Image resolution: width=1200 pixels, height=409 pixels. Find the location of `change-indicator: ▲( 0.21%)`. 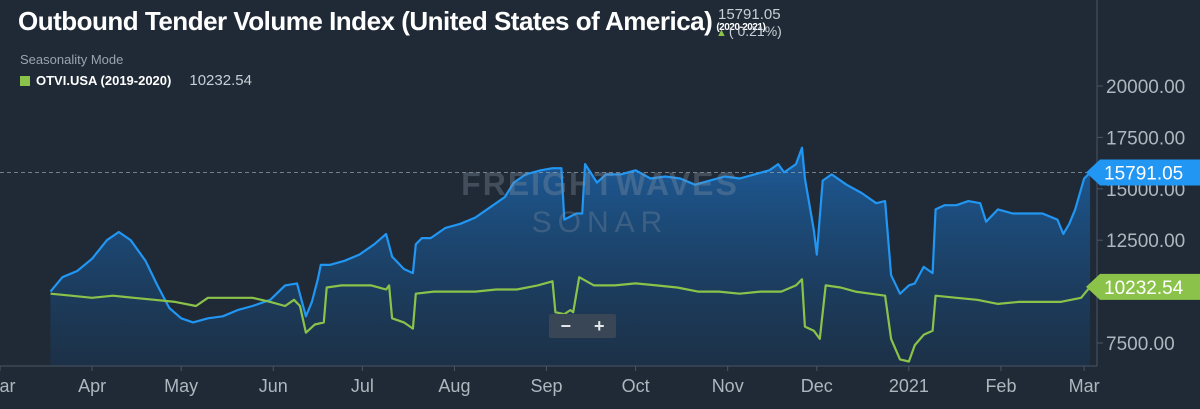

change-indicator: ▲( 0.21%) is located at coordinates (749, 31).